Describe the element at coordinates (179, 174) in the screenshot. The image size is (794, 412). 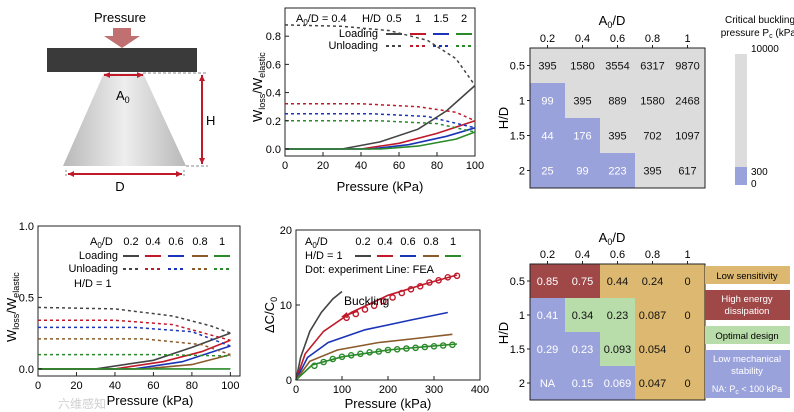
I see `d-arrow-right-icon` at that location.